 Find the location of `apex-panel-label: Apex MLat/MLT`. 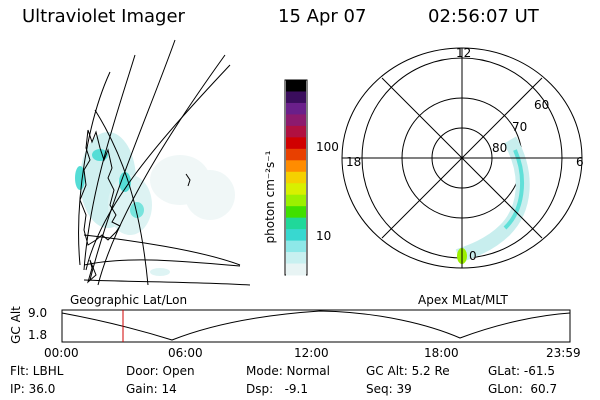

apex-panel-label: Apex MLat/MLT is located at coordinates (463, 300).